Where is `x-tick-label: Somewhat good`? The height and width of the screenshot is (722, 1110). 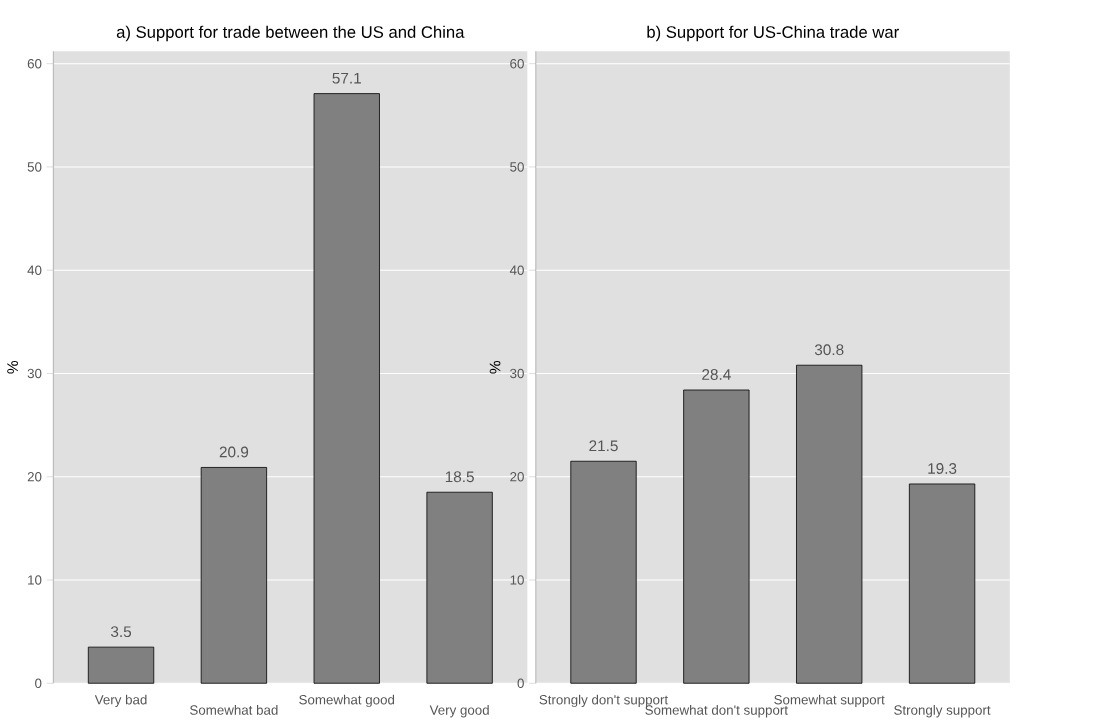
x-tick-label: Somewhat good is located at coordinates (347, 701).